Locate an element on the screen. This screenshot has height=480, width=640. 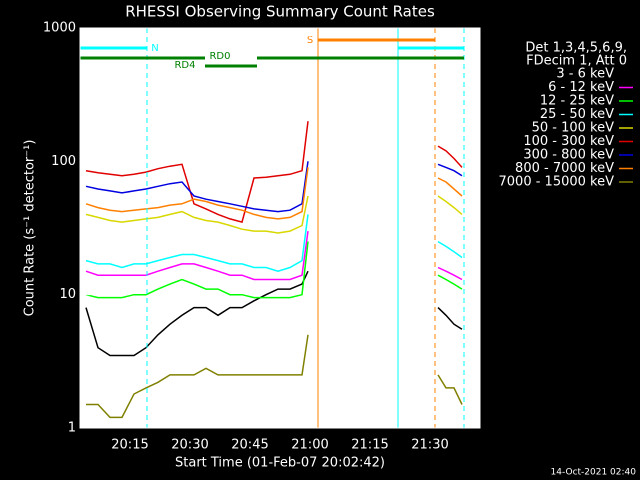
legend-label: 800 - 7000 keV is located at coordinates (564, 168).